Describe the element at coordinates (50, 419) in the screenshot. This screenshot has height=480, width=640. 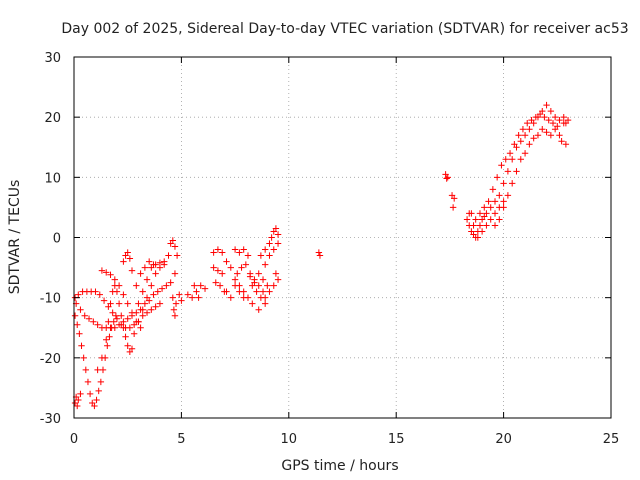
I see `y-tick-label: -30` at that location.